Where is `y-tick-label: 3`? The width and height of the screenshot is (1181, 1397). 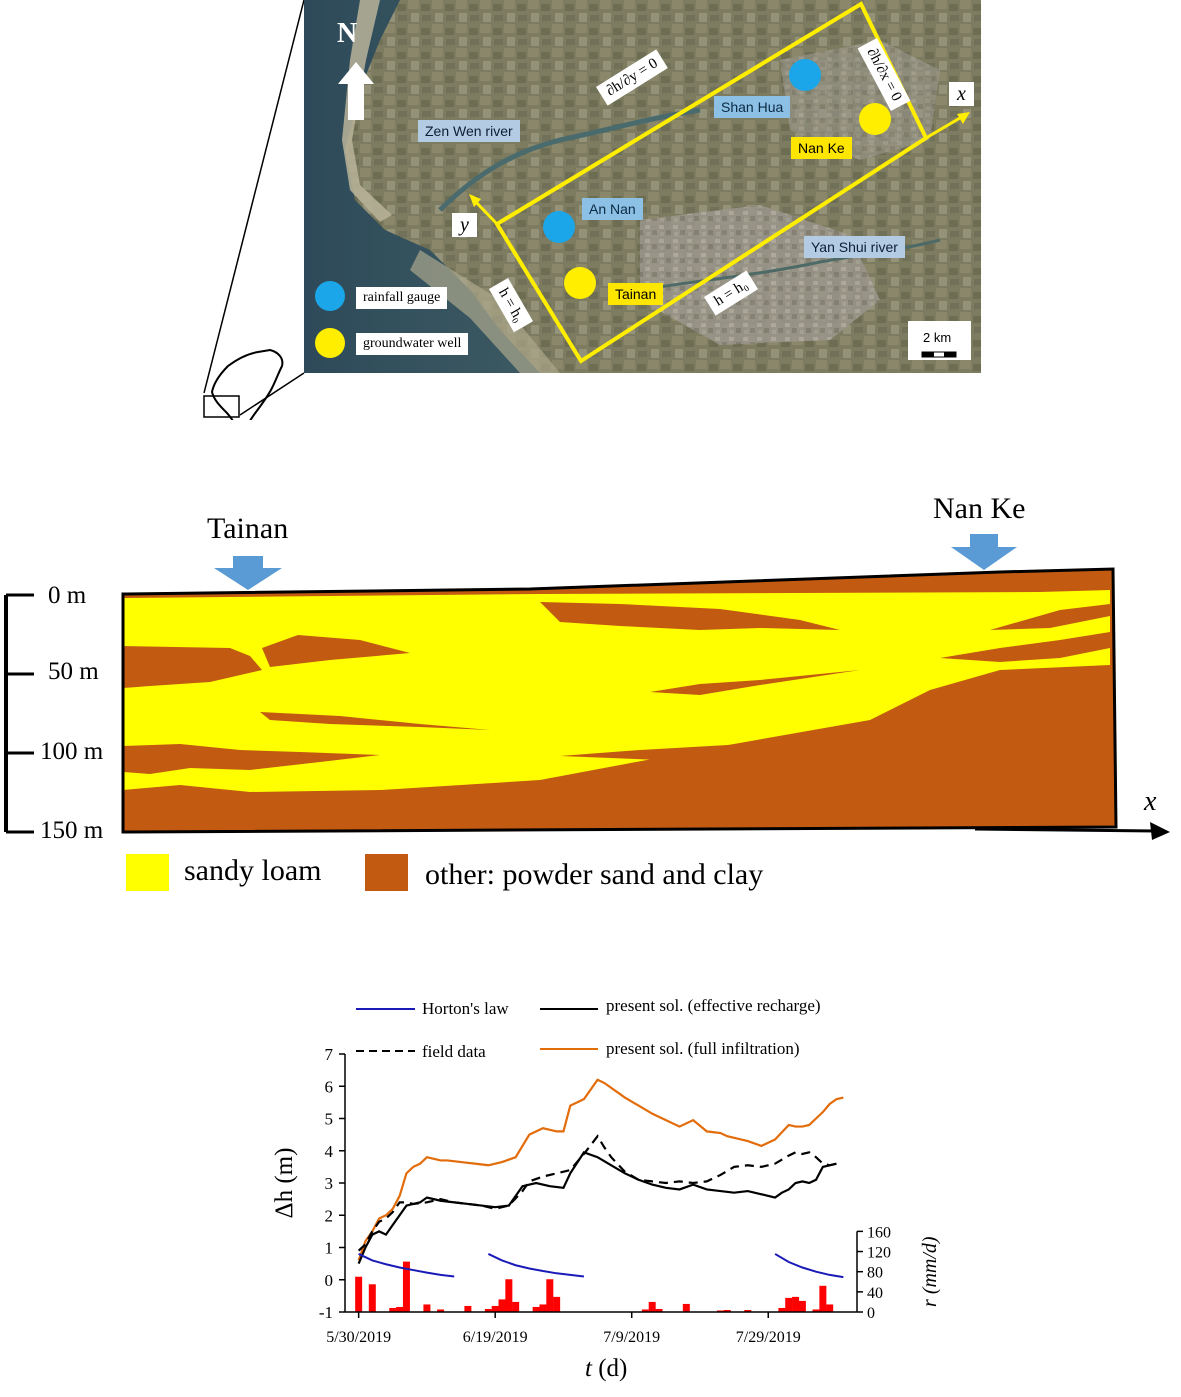 y-tick-label: 3 is located at coordinates (329, 1183).